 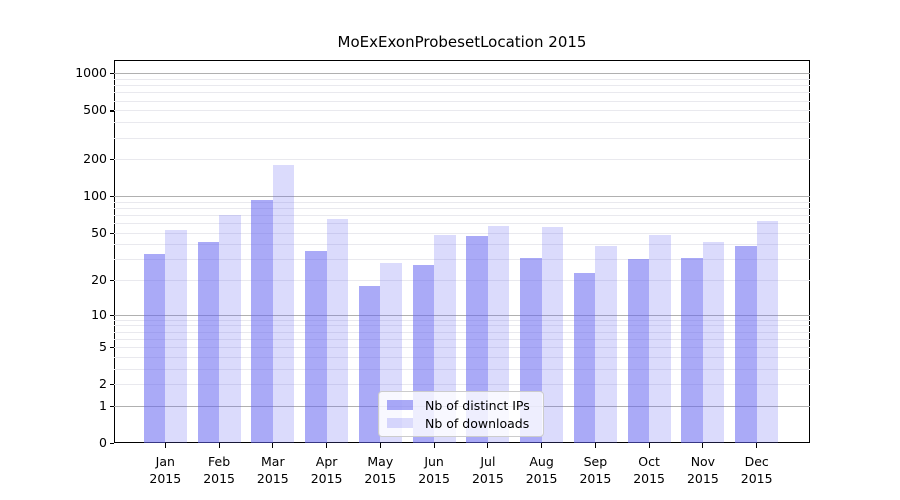 I want to click on y-tick-label: 5, so click(x=103, y=347).